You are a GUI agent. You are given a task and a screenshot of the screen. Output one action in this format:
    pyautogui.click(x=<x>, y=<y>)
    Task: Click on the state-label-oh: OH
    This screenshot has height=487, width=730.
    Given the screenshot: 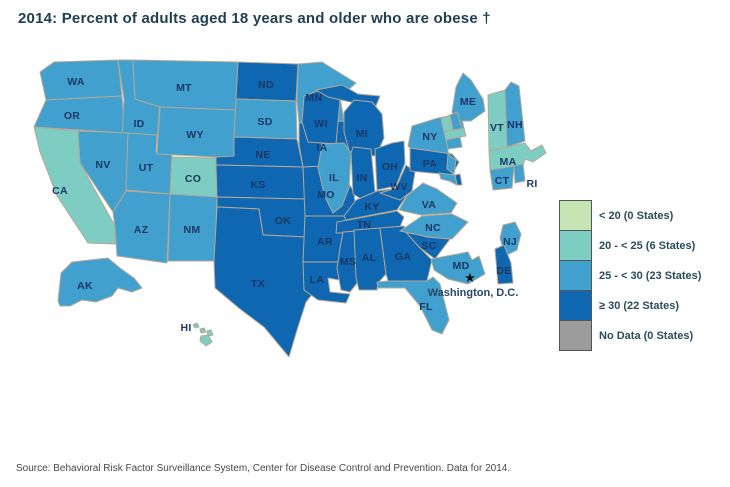 What is the action you would take?
    pyautogui.click(x=390, y=167)
    